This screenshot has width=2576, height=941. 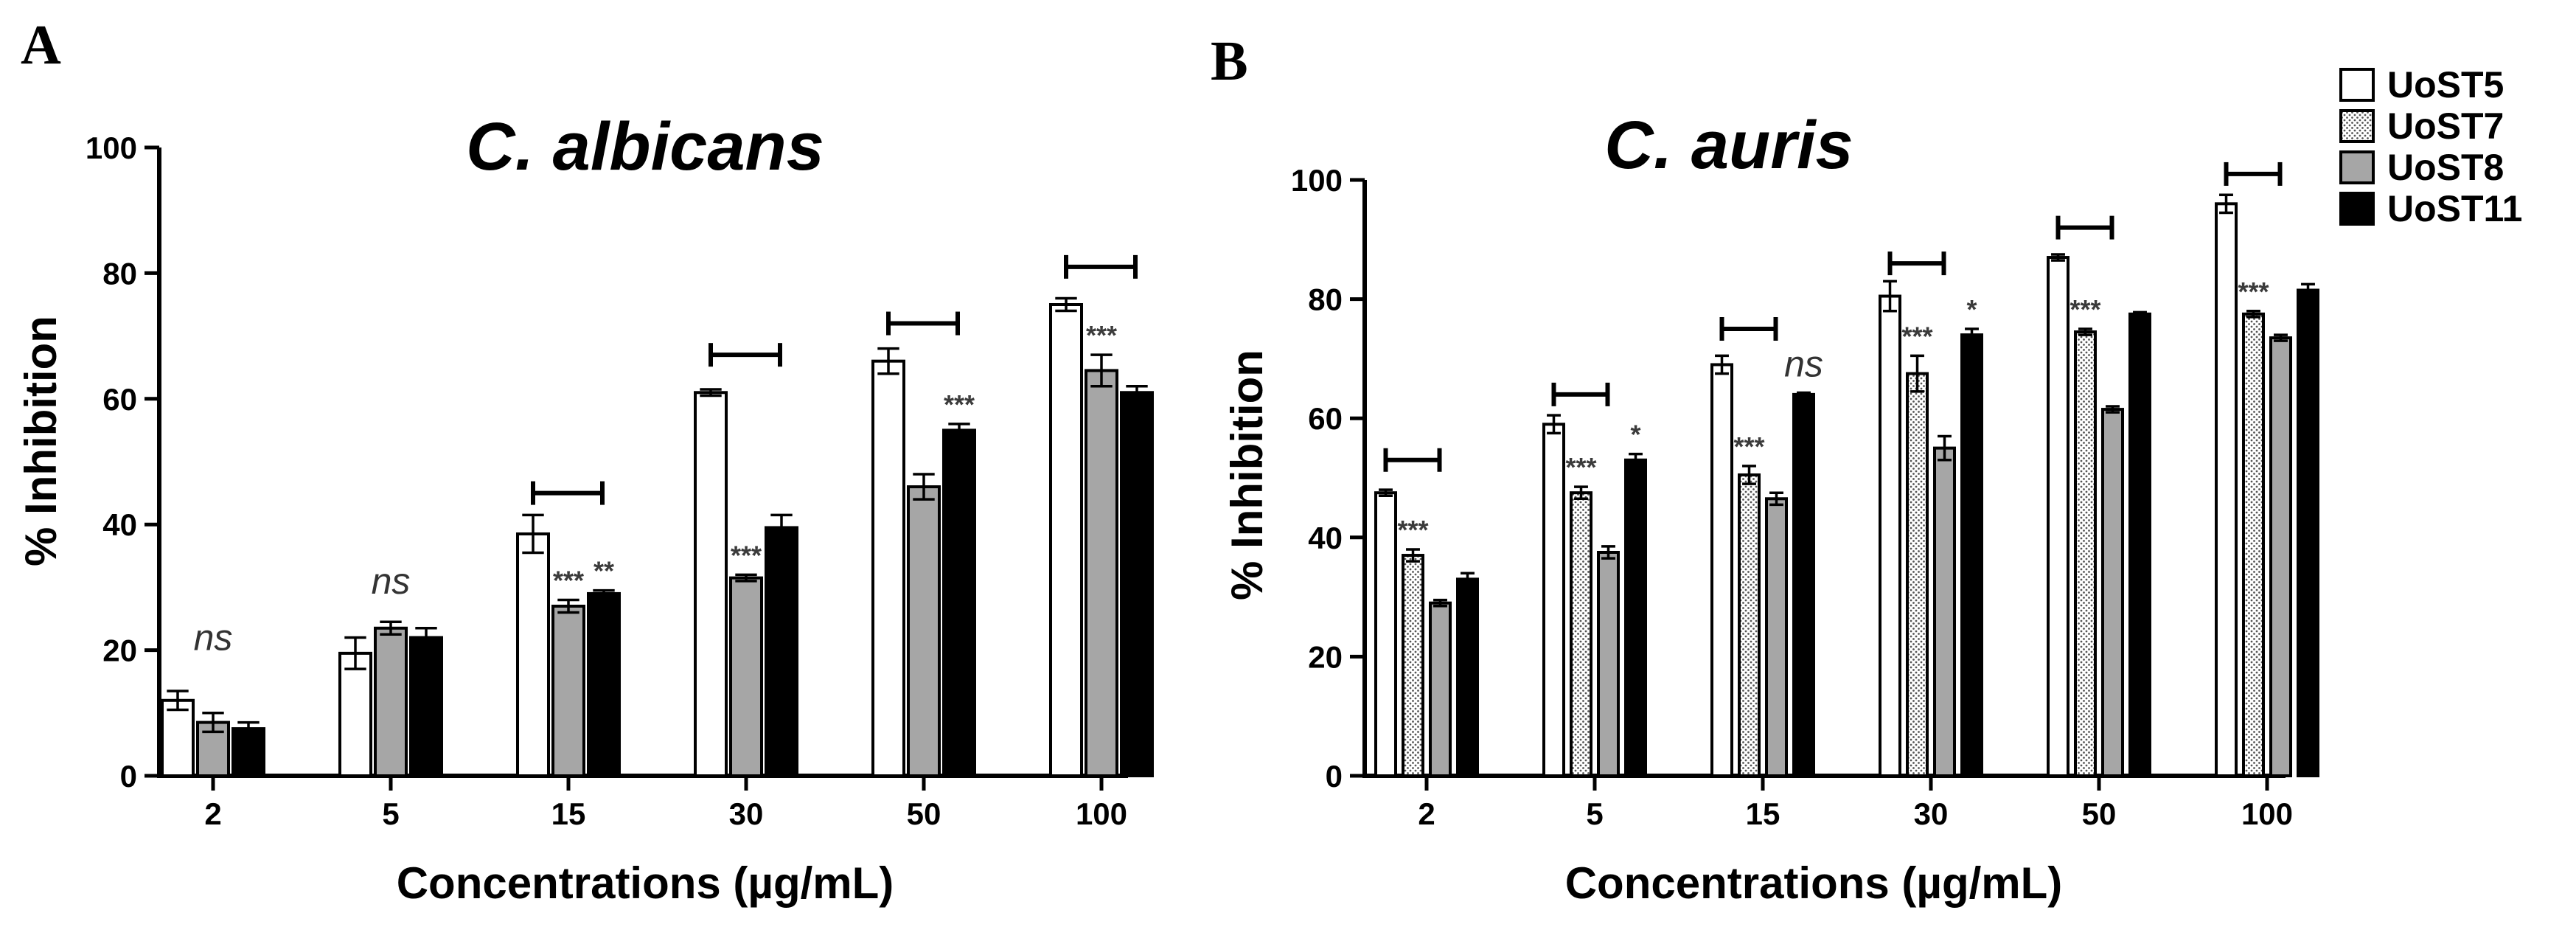 I want to click on legend-label-uost8: UoST8, so click(x=2446, y=168).